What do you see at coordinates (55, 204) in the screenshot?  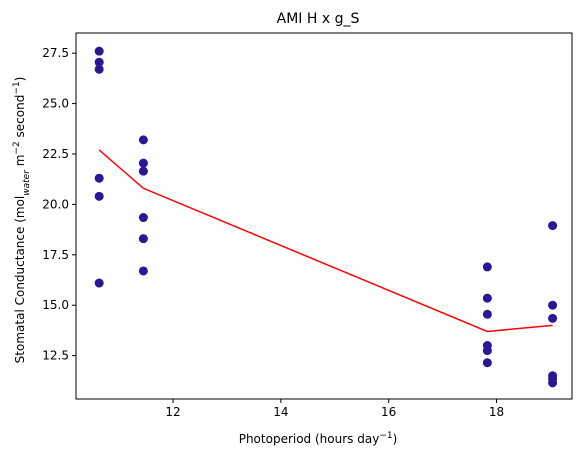 I see `y-tick-label: 20.0` at bounding box center [55, 204].